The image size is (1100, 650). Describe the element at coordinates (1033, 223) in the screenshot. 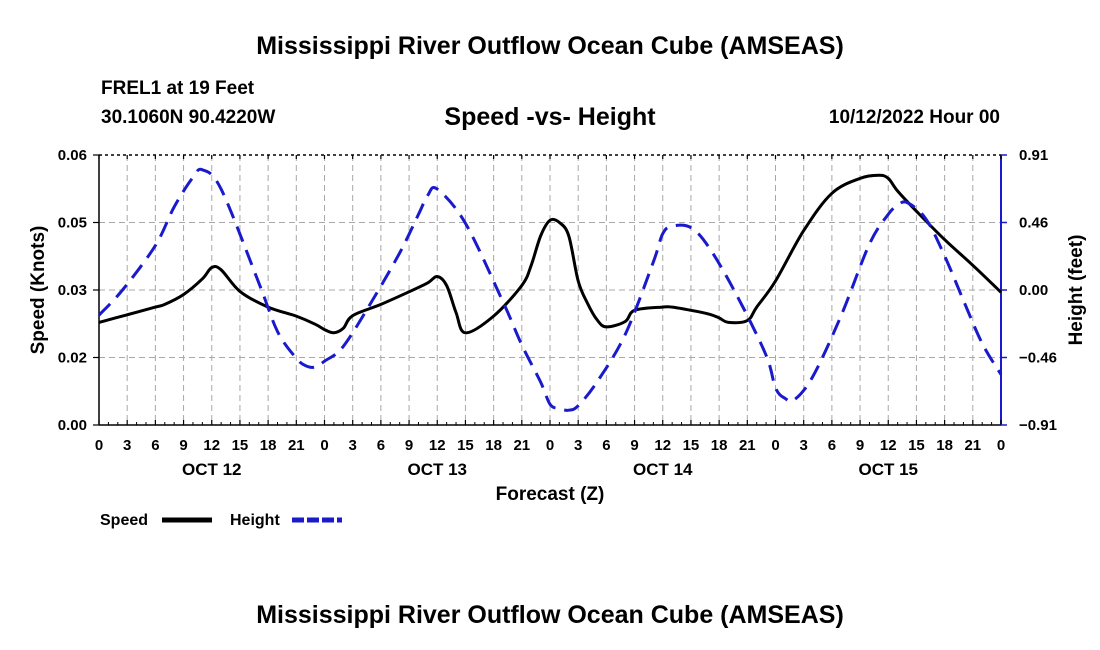

I see `y-right-tick-label: 0.46` at that location.